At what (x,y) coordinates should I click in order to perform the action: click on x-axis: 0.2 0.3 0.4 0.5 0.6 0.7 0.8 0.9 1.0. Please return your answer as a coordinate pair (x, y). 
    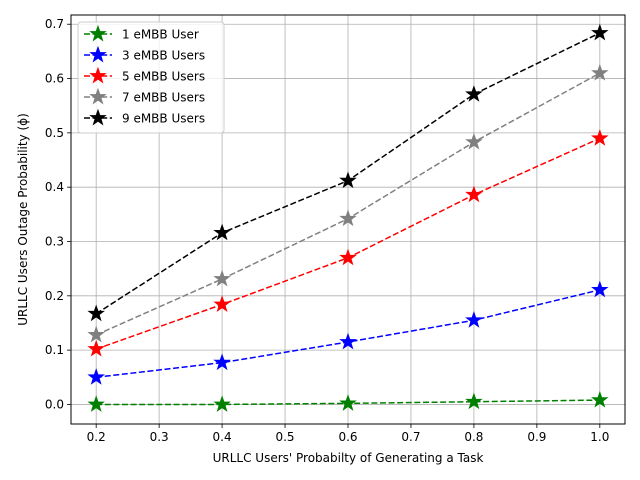
    Looking at the image, I should click on (348, 434).